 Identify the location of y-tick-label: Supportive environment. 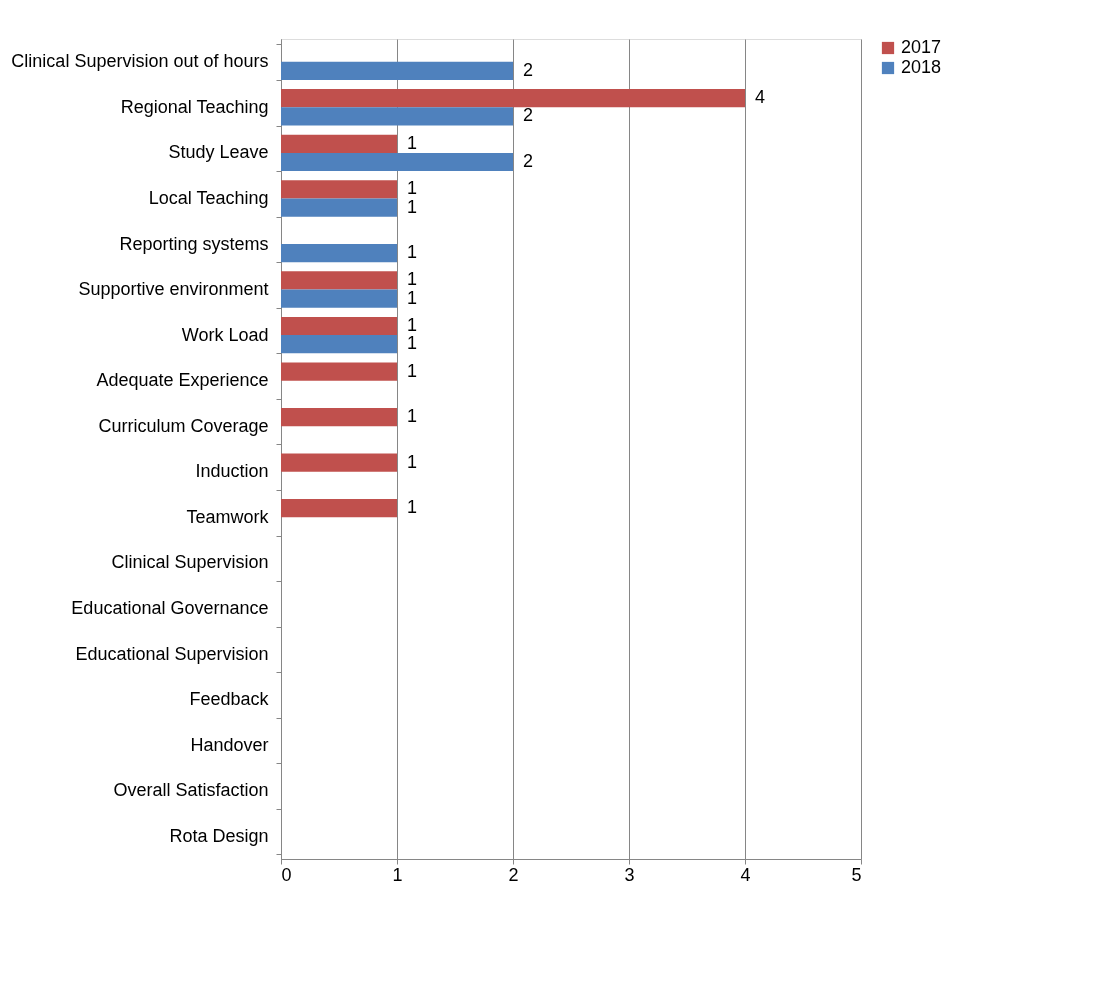
(173, 289).